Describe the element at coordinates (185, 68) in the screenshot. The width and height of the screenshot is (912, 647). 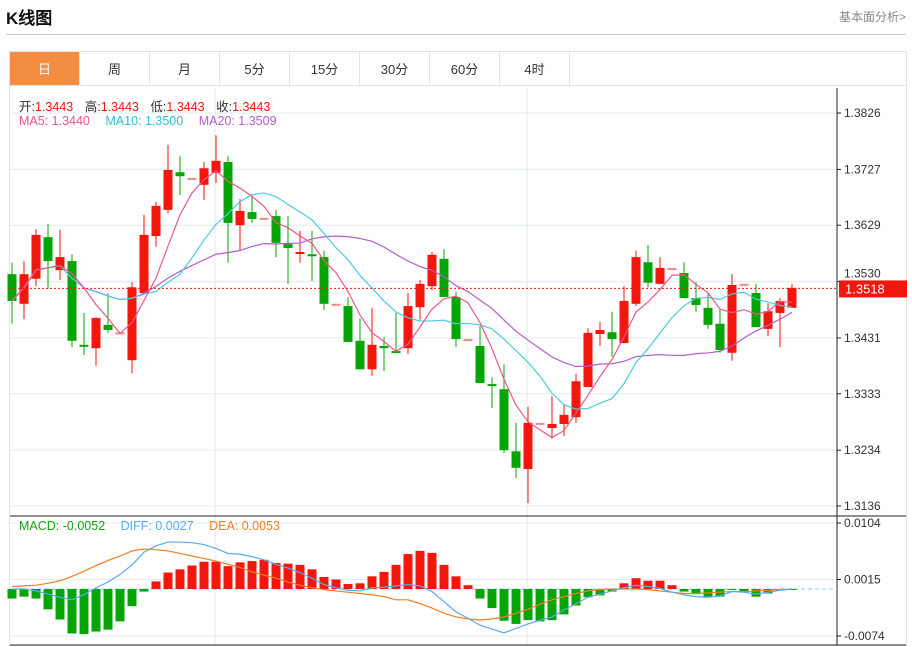
I see `tab-month: 月` at that location.